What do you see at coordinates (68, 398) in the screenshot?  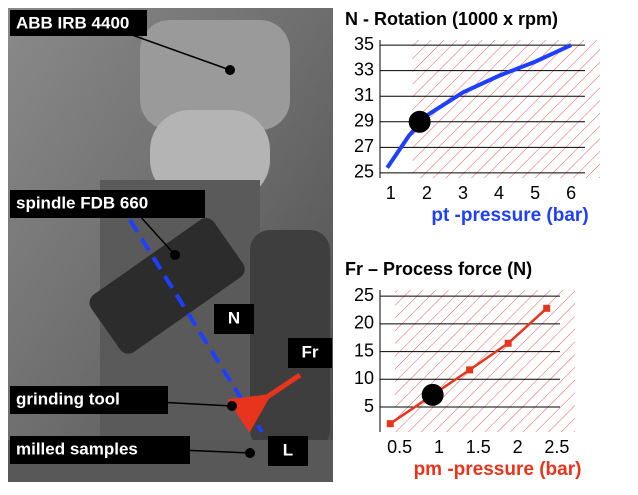 I see `photo-label: grinding tool` at bounding box center [68, 398].